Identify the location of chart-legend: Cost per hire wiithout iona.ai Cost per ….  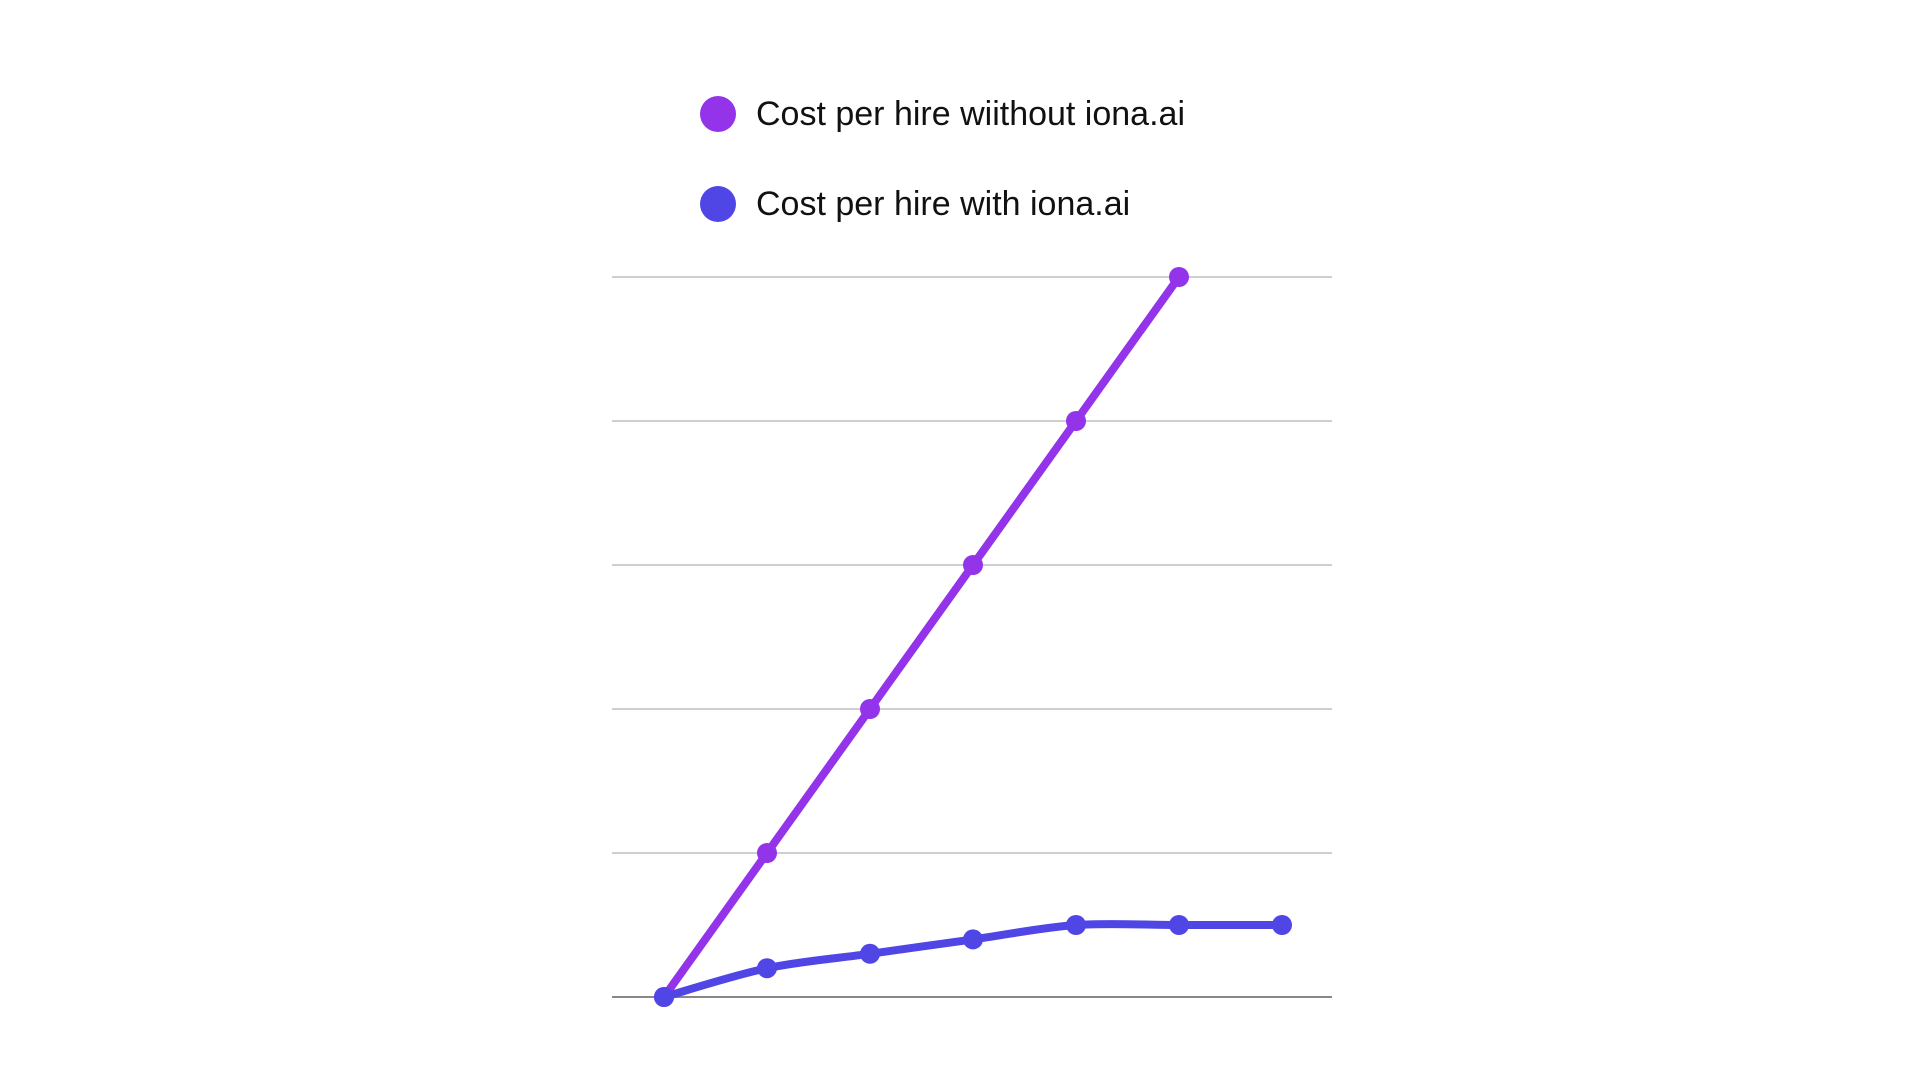
(942, 182).